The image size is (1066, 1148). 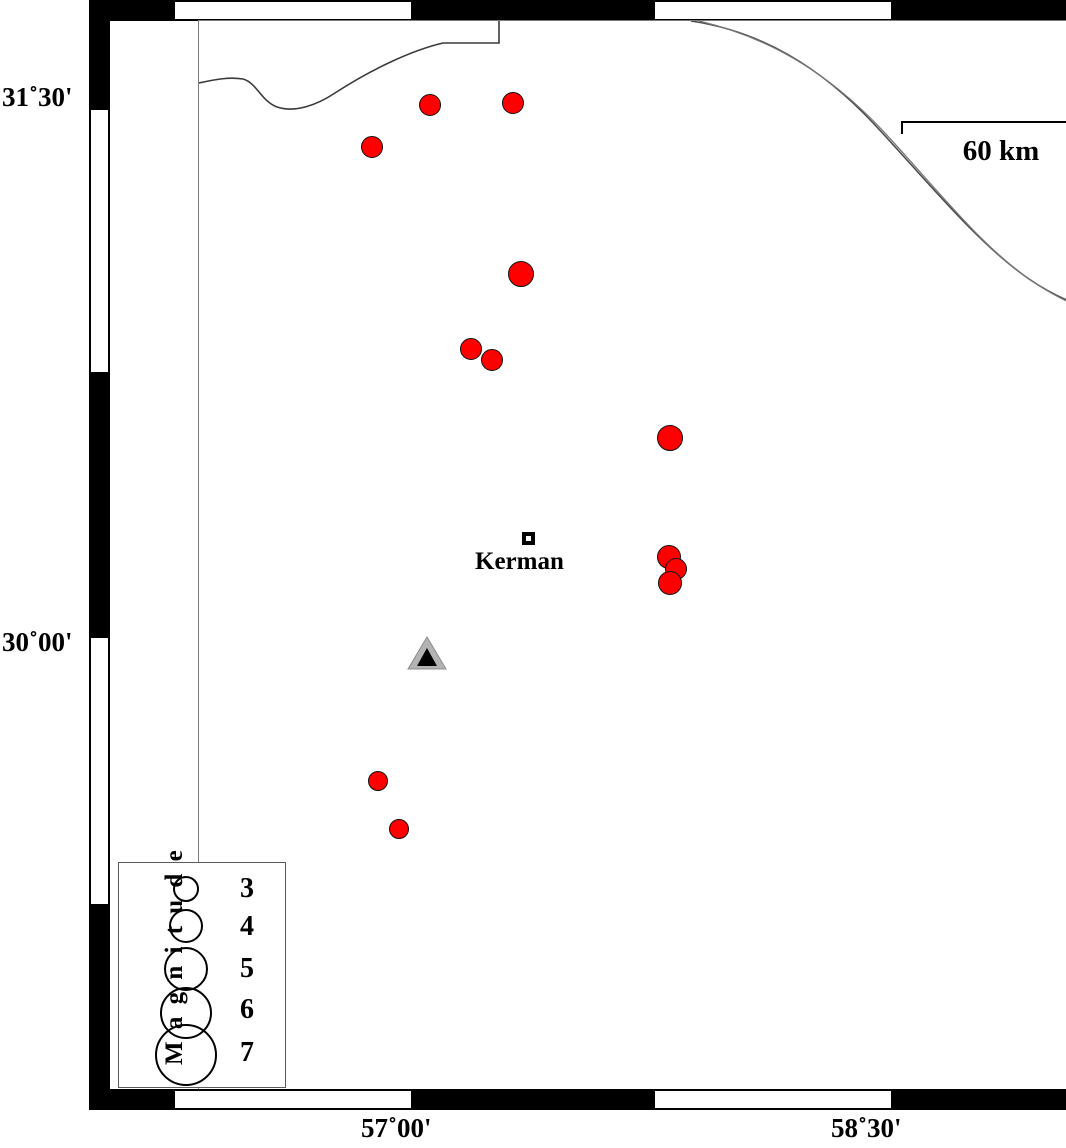 What do you see at coordinates (37, 642) in the screenshot?
I see `axis-label-lat-30-00: 30˚00'` at bounding box center [37, 642].